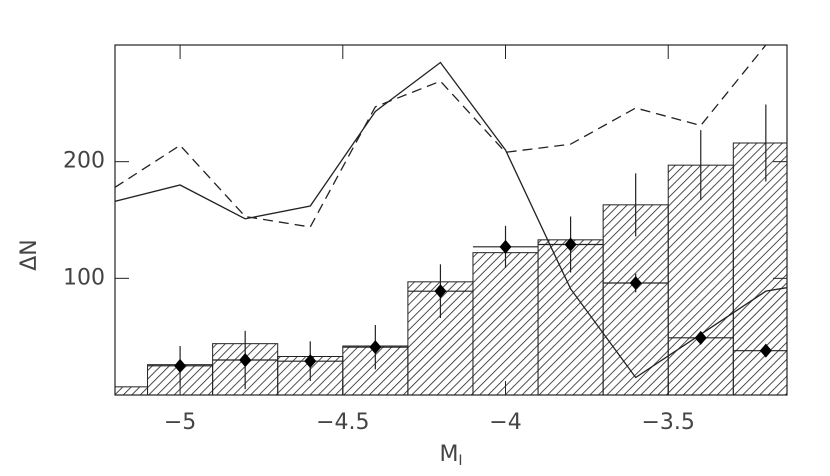  What do you see at coordinates (460, 461) in the screenshot?
I see `x-axis-label-sub: I` at bounding box center [460, 461].